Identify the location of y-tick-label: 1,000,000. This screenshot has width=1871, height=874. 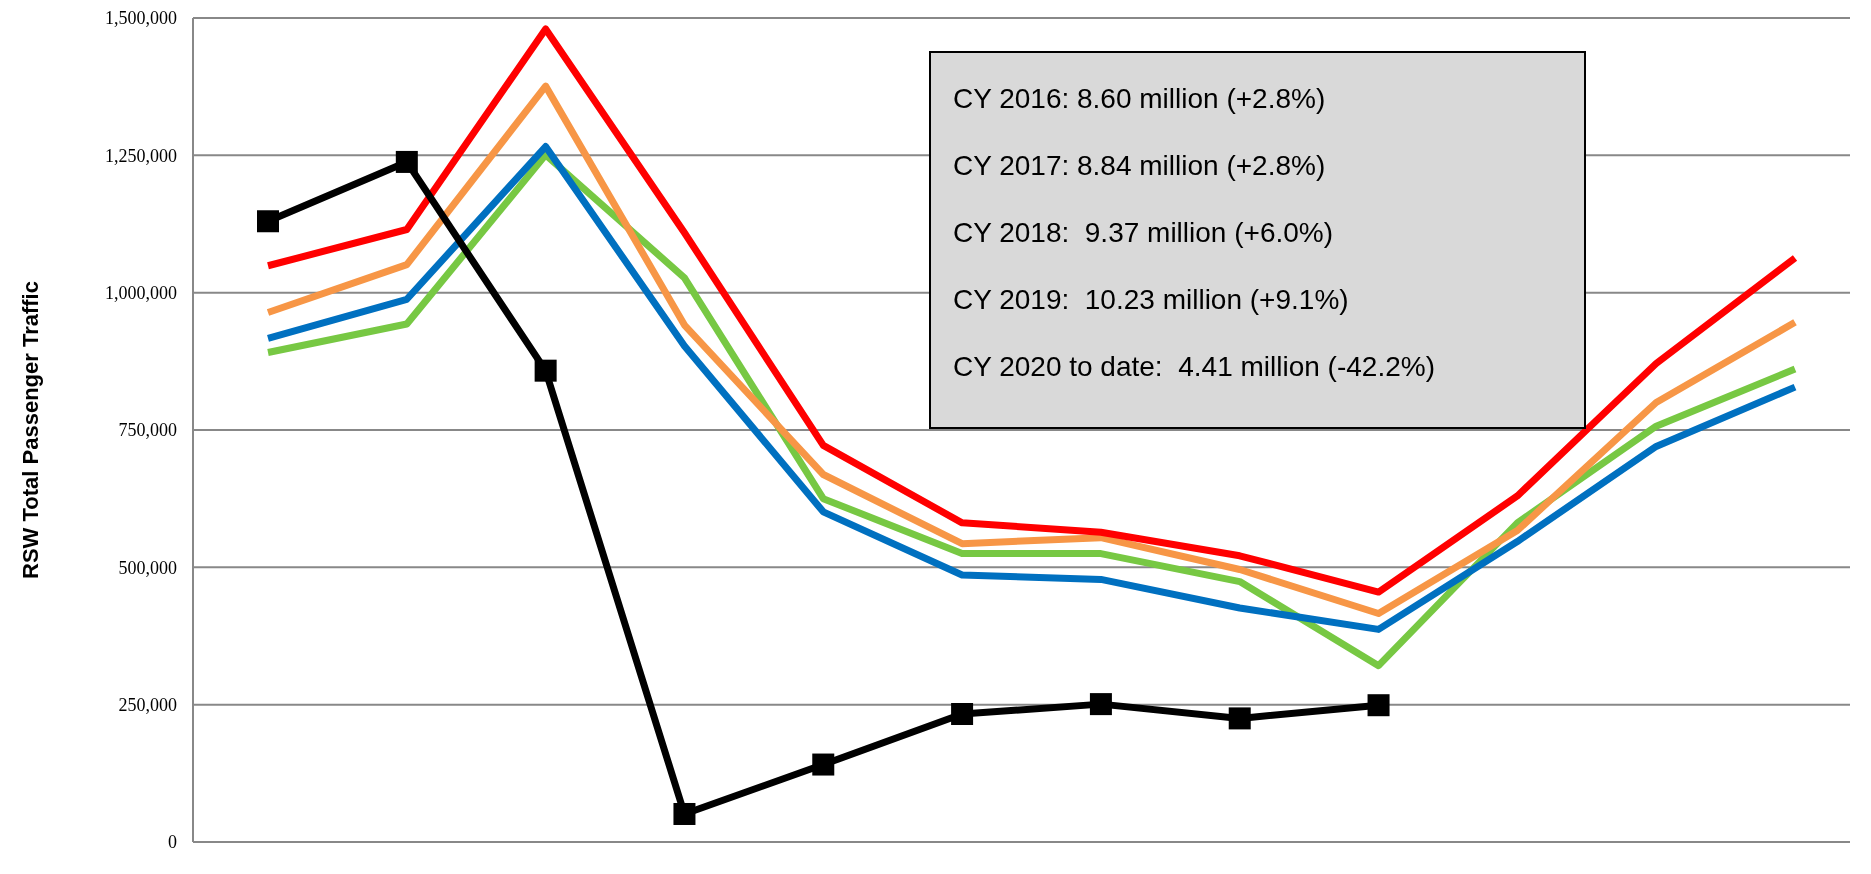
(141, 292).